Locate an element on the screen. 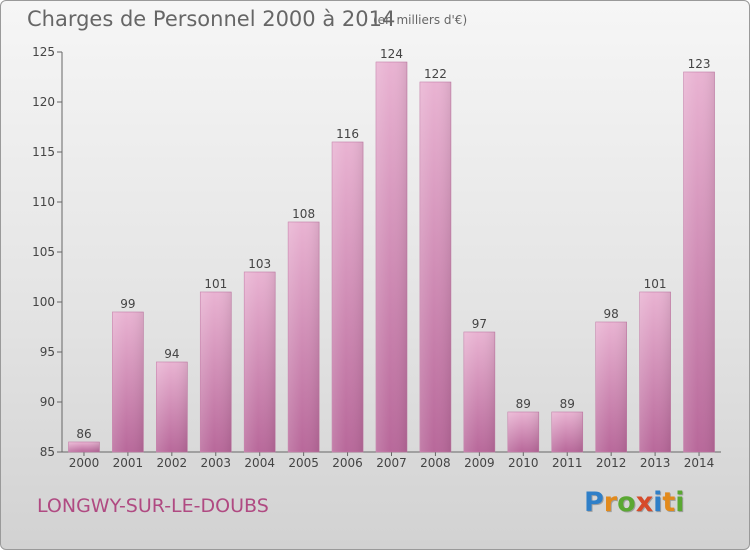 This screenshot has height=550, width=750. x-tick-label: 2008 is located at coordinates (435, 463).